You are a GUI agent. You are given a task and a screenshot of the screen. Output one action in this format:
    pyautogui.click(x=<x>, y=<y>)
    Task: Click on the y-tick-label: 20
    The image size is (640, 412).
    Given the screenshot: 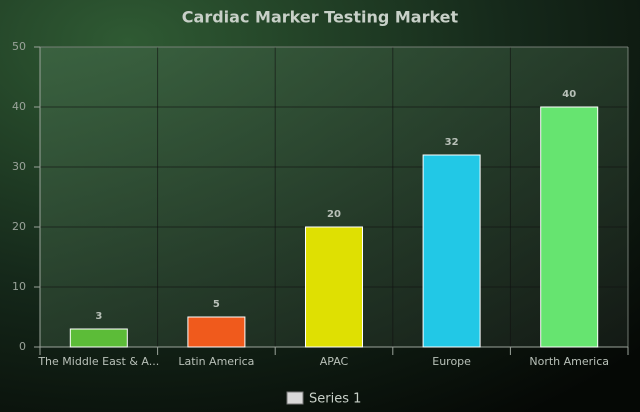 What is the action you would take?
    pyautogui.click(x=19, y=226)
    